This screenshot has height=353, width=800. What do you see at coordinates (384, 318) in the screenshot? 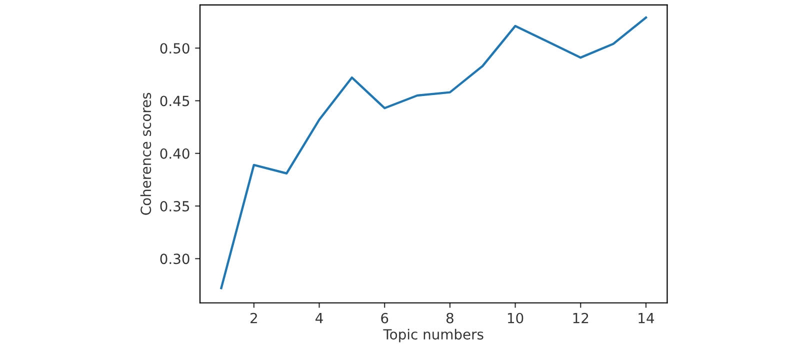
I see `x-tick-label: 6` at bounding box center [384, 318].